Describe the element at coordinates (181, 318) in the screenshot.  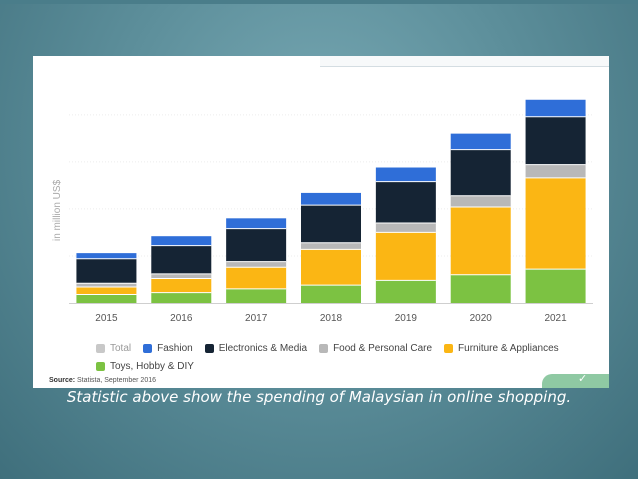
I see `x-tick-label: 2016` at that location.